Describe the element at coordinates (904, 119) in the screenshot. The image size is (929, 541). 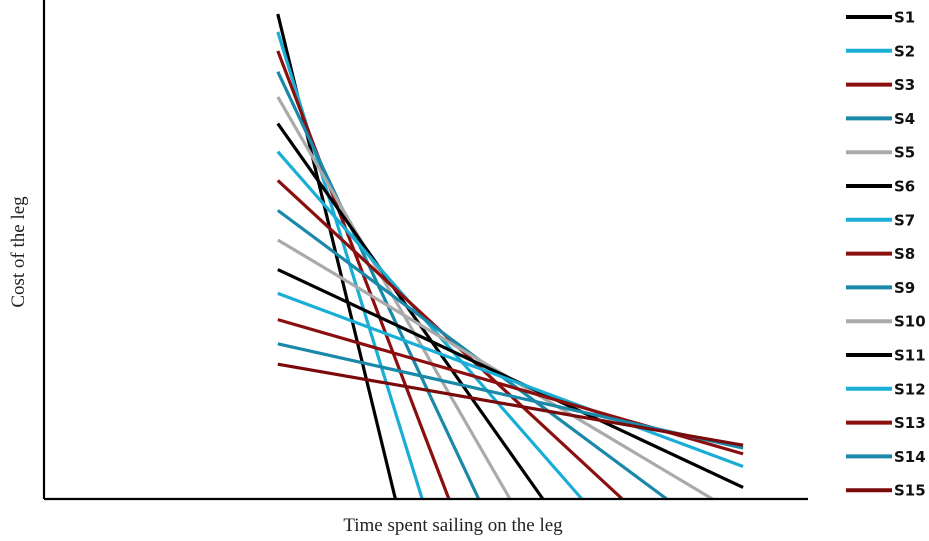
I see `legend-label-s4: S4` at that location.